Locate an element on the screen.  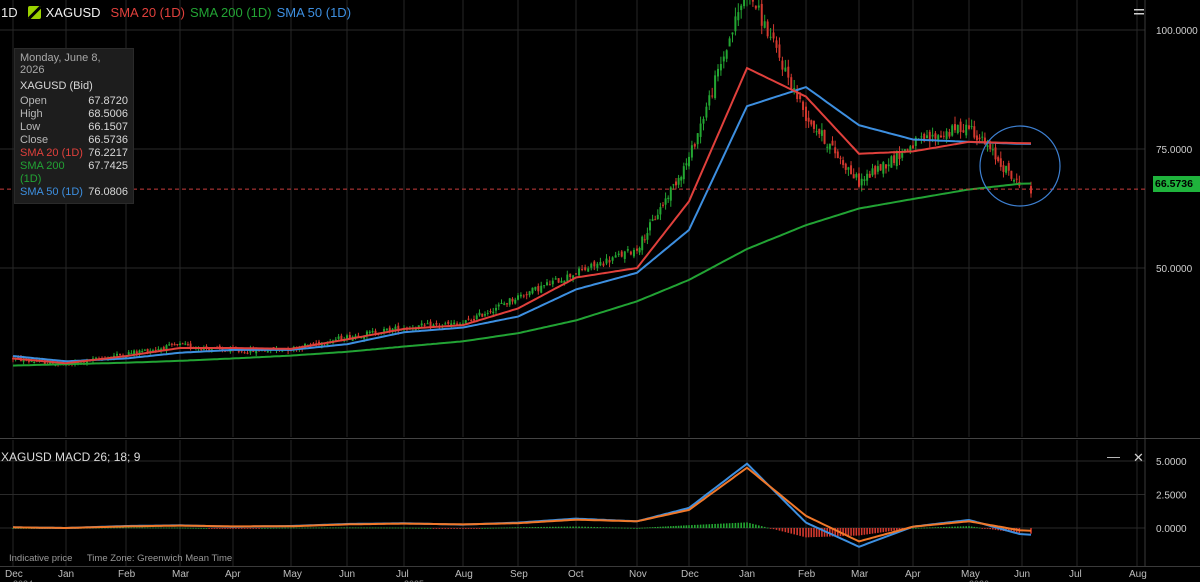
time-axis-month-label: Apr is located at coordinates (913, 574).